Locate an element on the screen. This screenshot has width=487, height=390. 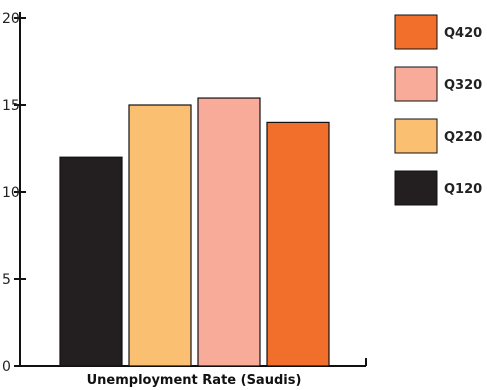
bar-q220 is located at coordinates (160, 235).